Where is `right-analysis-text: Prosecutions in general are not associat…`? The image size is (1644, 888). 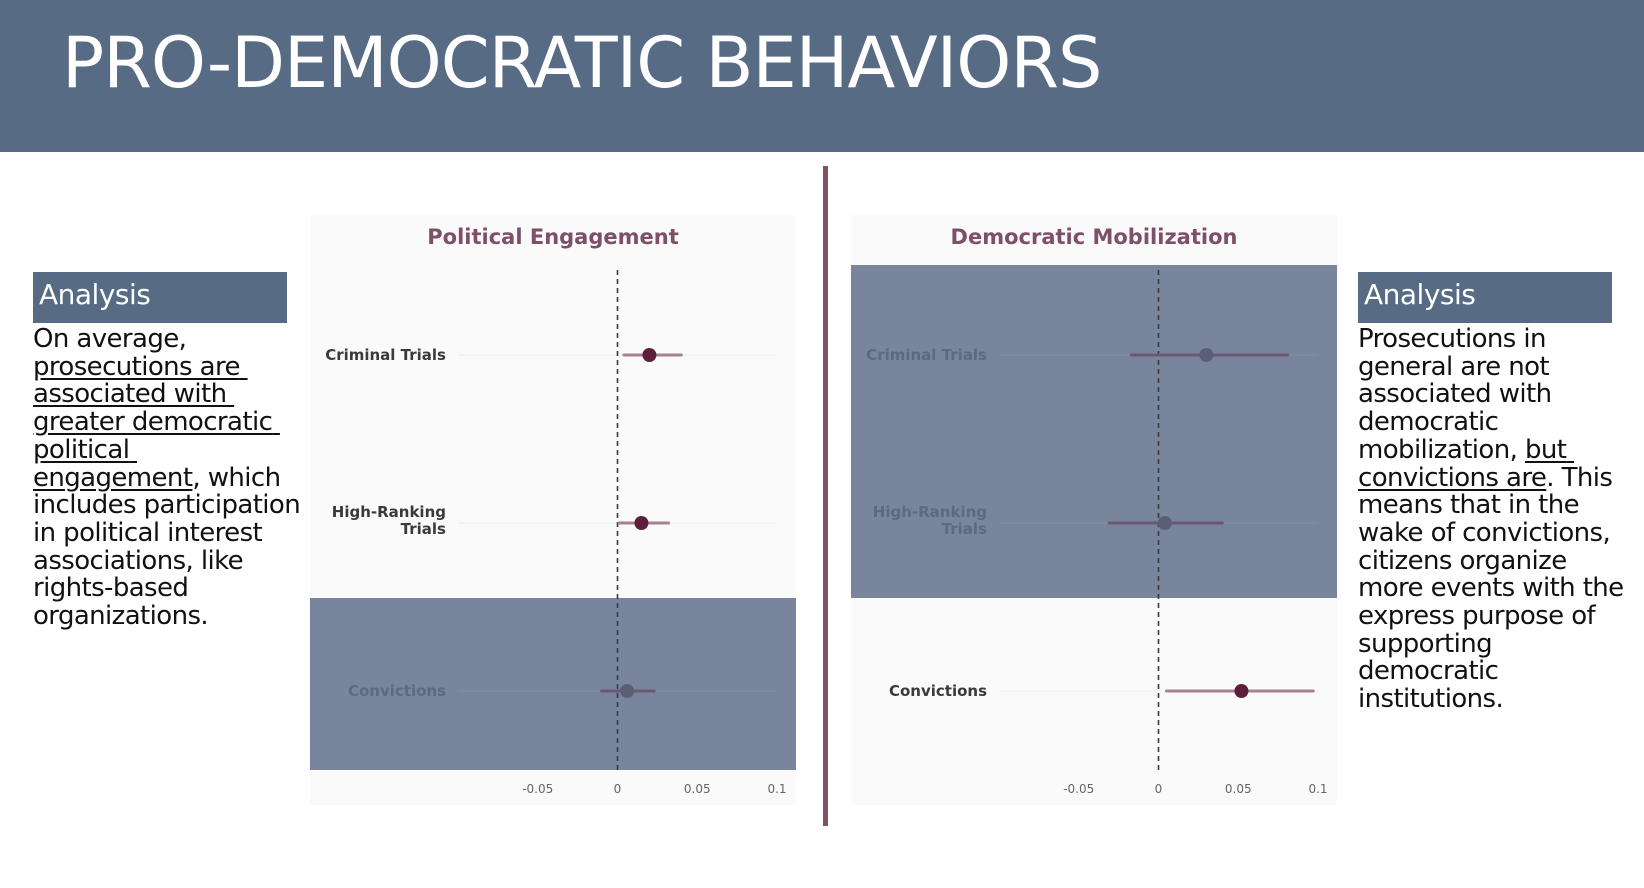
right-analysis-text: Prosecutions in general are not associat… is located at coordinates (1495, 519).